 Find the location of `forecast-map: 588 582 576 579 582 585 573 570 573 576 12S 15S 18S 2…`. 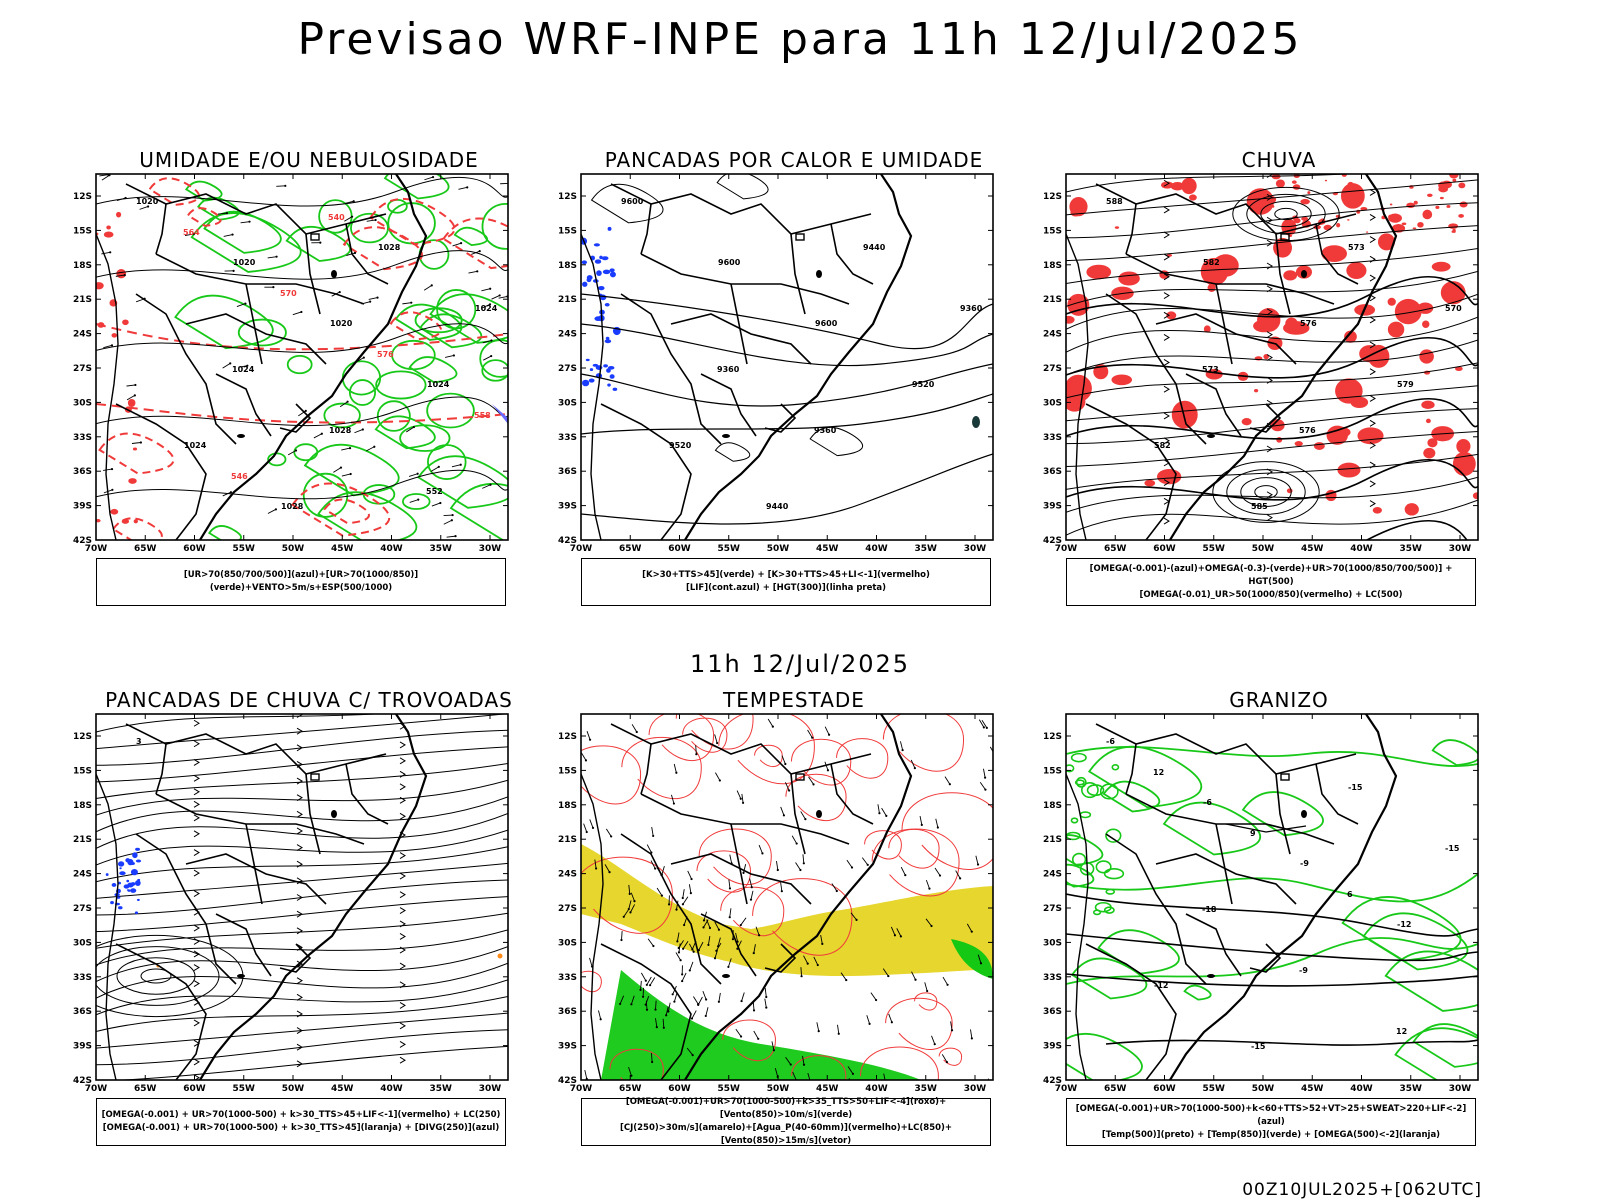

forecast-map: 588 582 576 579 582 585 573 570 573 576 12S 15S 18S 2… is located at coordinates (1261, 363).